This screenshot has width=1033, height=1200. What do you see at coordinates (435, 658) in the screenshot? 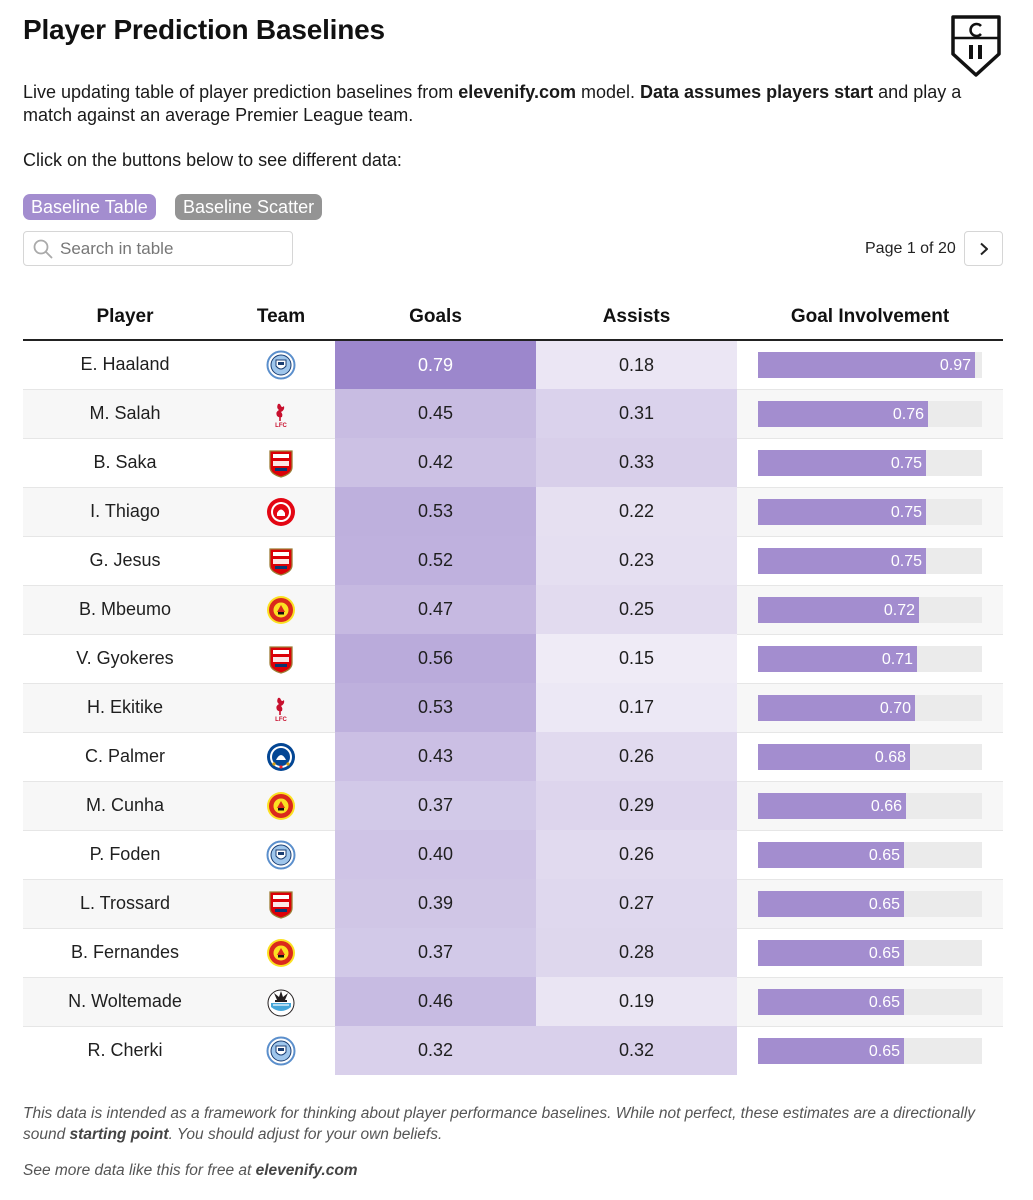
I see `goals-value: 0.56` at bounding box center [435, 658].